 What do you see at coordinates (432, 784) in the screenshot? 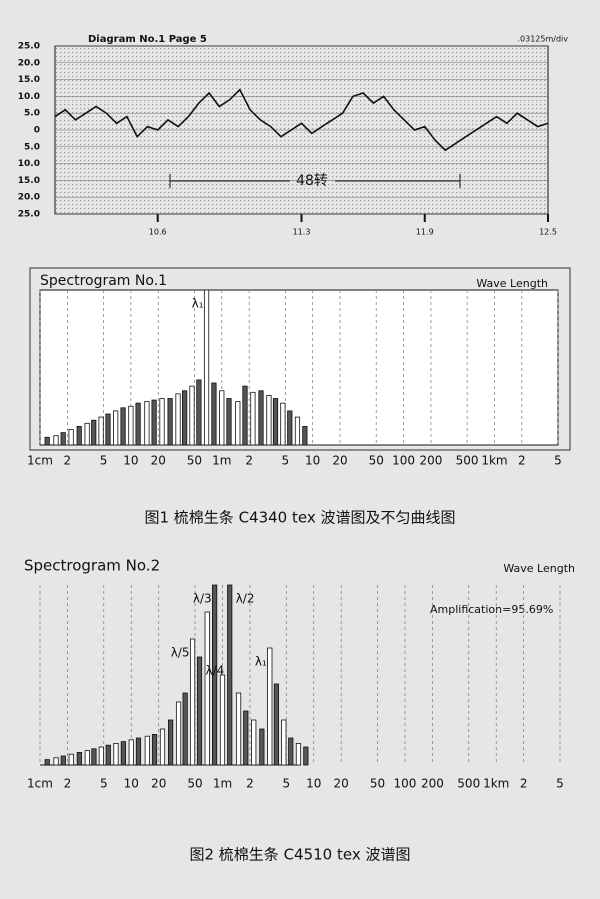
I see `x-tick-label: 200` at bounding box center [432, 784].